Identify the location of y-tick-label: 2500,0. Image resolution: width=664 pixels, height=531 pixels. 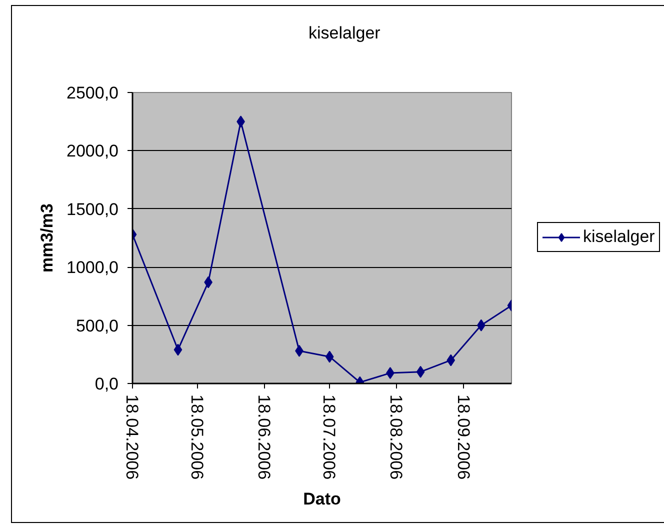
(92, 93).